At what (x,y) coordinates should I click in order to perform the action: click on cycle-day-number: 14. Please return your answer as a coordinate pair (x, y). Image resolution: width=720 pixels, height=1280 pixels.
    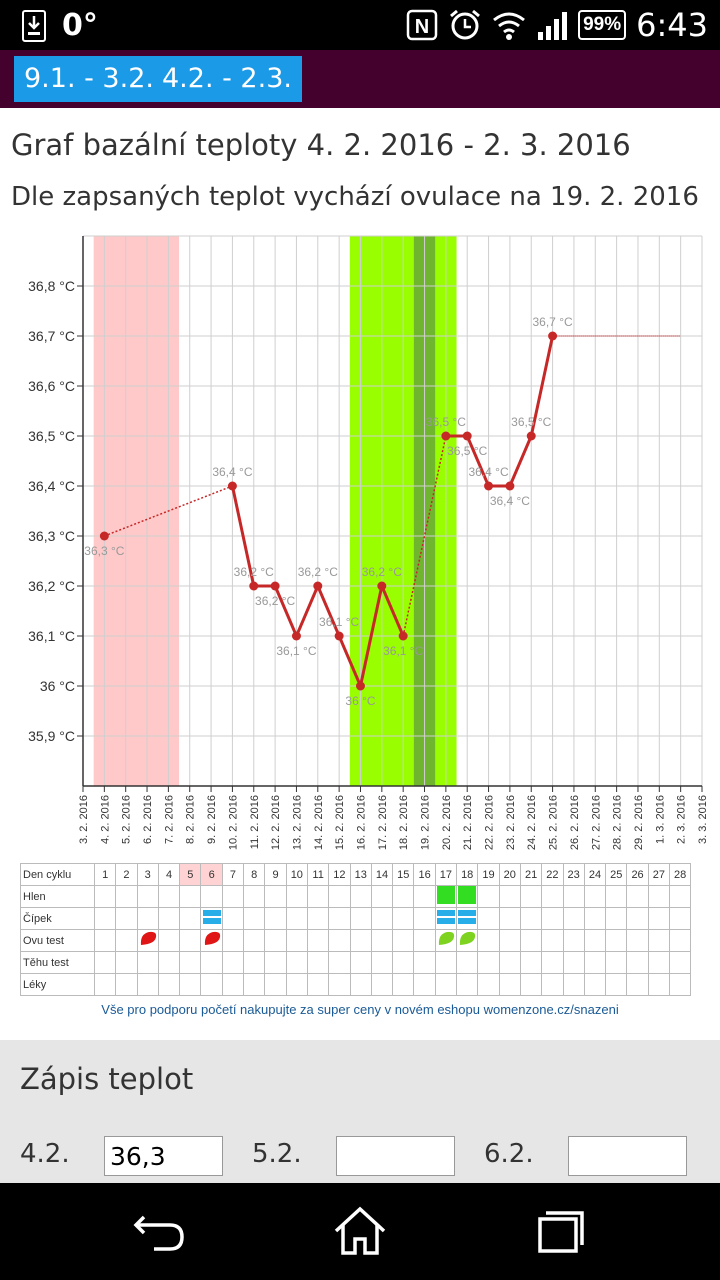
    Looking at the image, I should click on (382, 874).